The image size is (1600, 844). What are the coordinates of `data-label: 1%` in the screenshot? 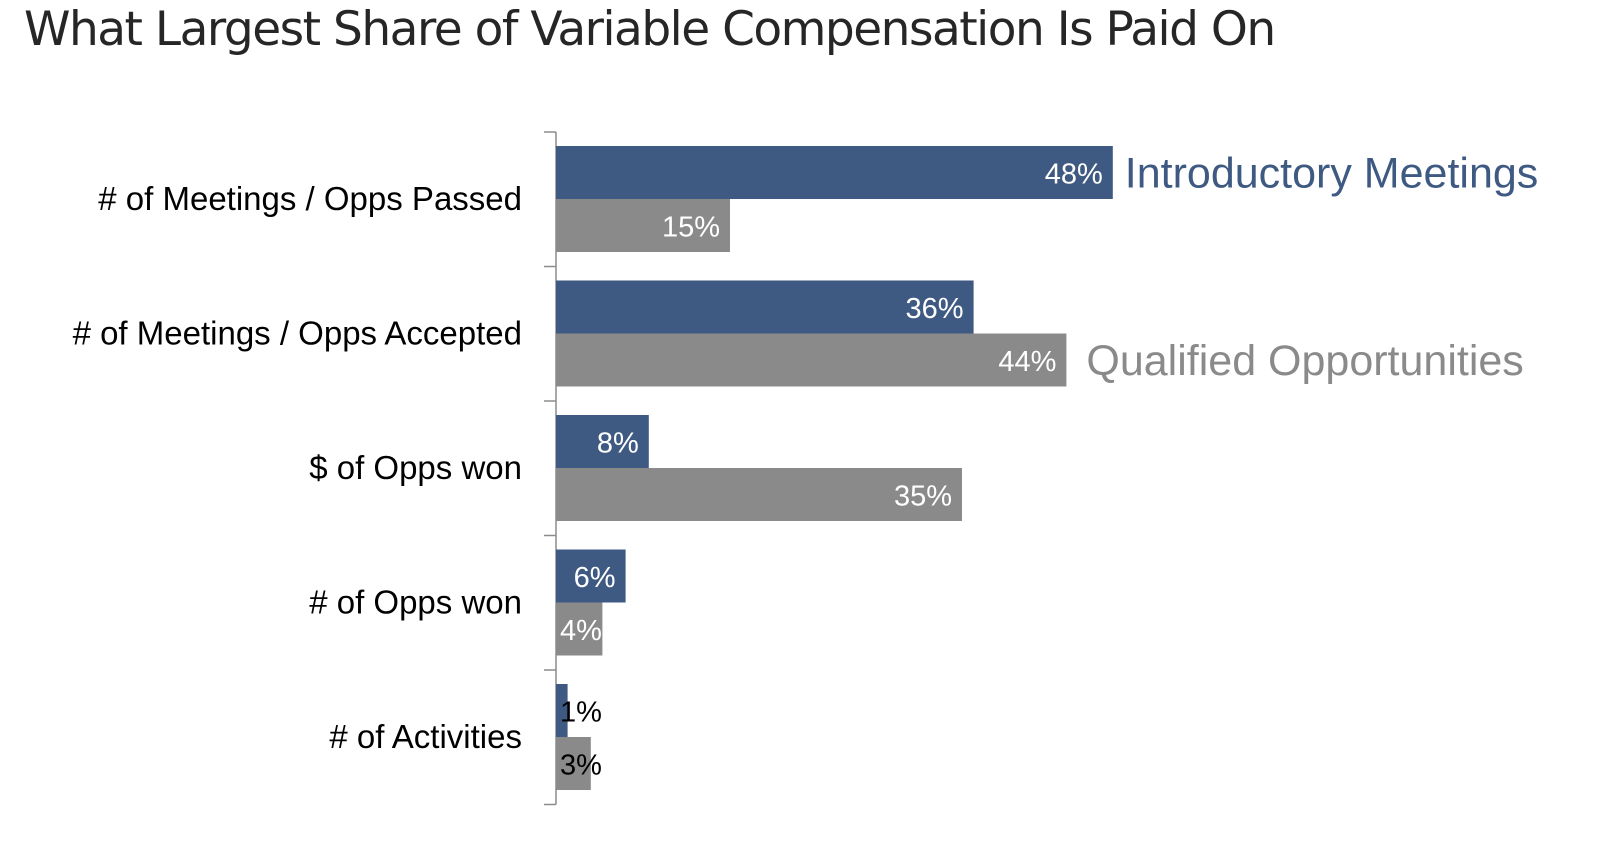 It's located at (581, 713).